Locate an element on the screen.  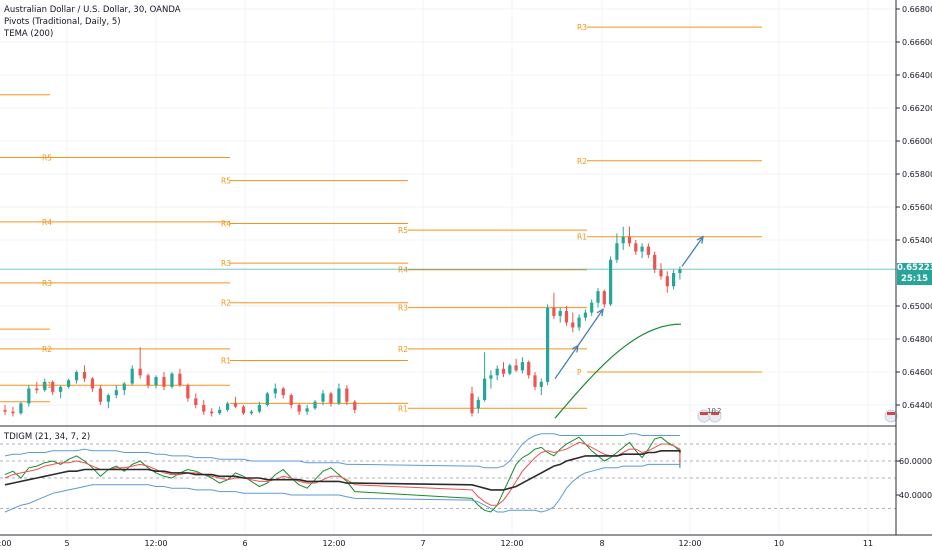
price-tick-label: 0.65800 is located at coordinates (917, 174).